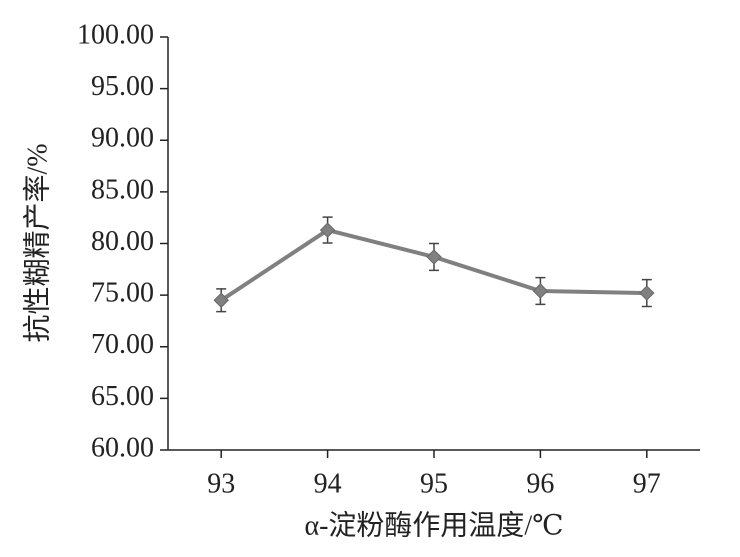 Image resolution: width=740 pixels, height=557 pixels. What do you see at coordinates (37, 242) in the screenshot?
I see `y-axis-label: 抗性糊精产率/%` at bounding box center [37, 242].